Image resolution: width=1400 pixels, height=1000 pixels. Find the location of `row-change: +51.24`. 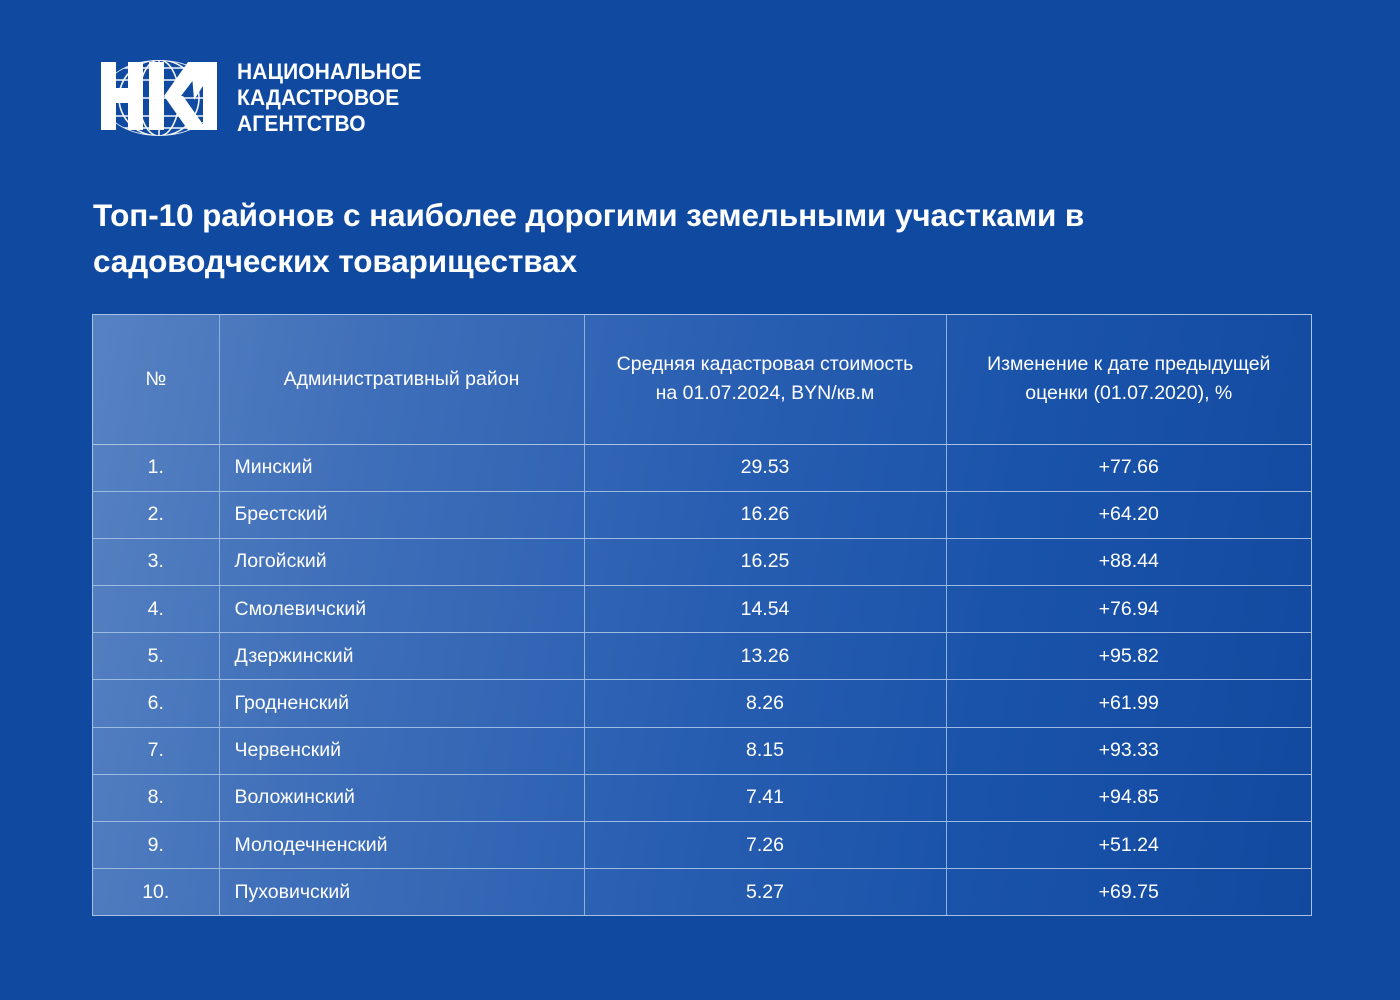

row-change: +51.24 is located at coordinates (1128, 845).